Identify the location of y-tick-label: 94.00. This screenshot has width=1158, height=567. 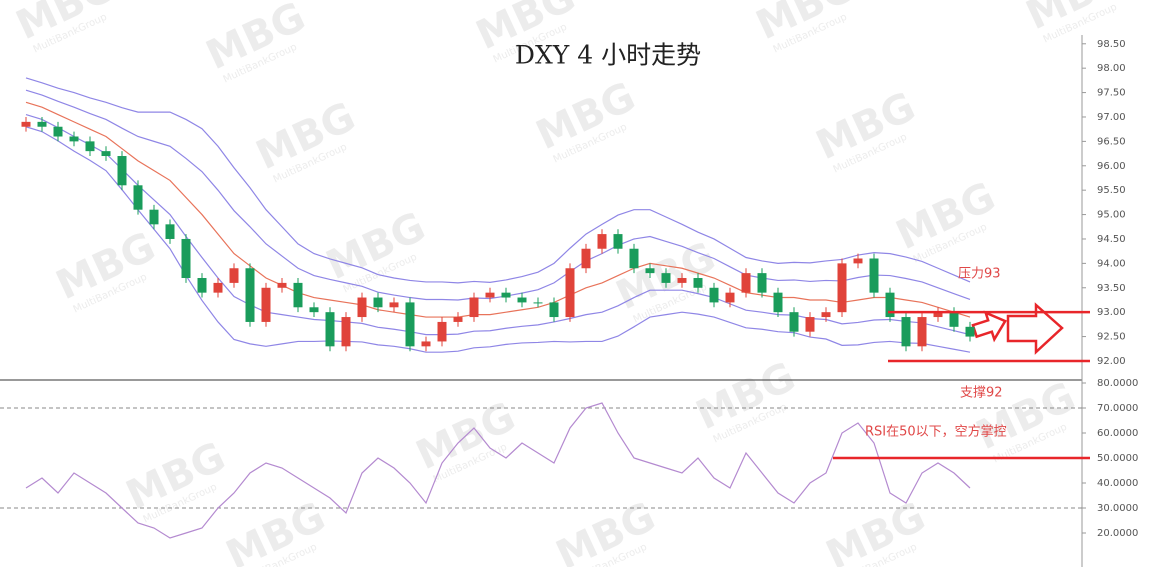
(1111, 263).